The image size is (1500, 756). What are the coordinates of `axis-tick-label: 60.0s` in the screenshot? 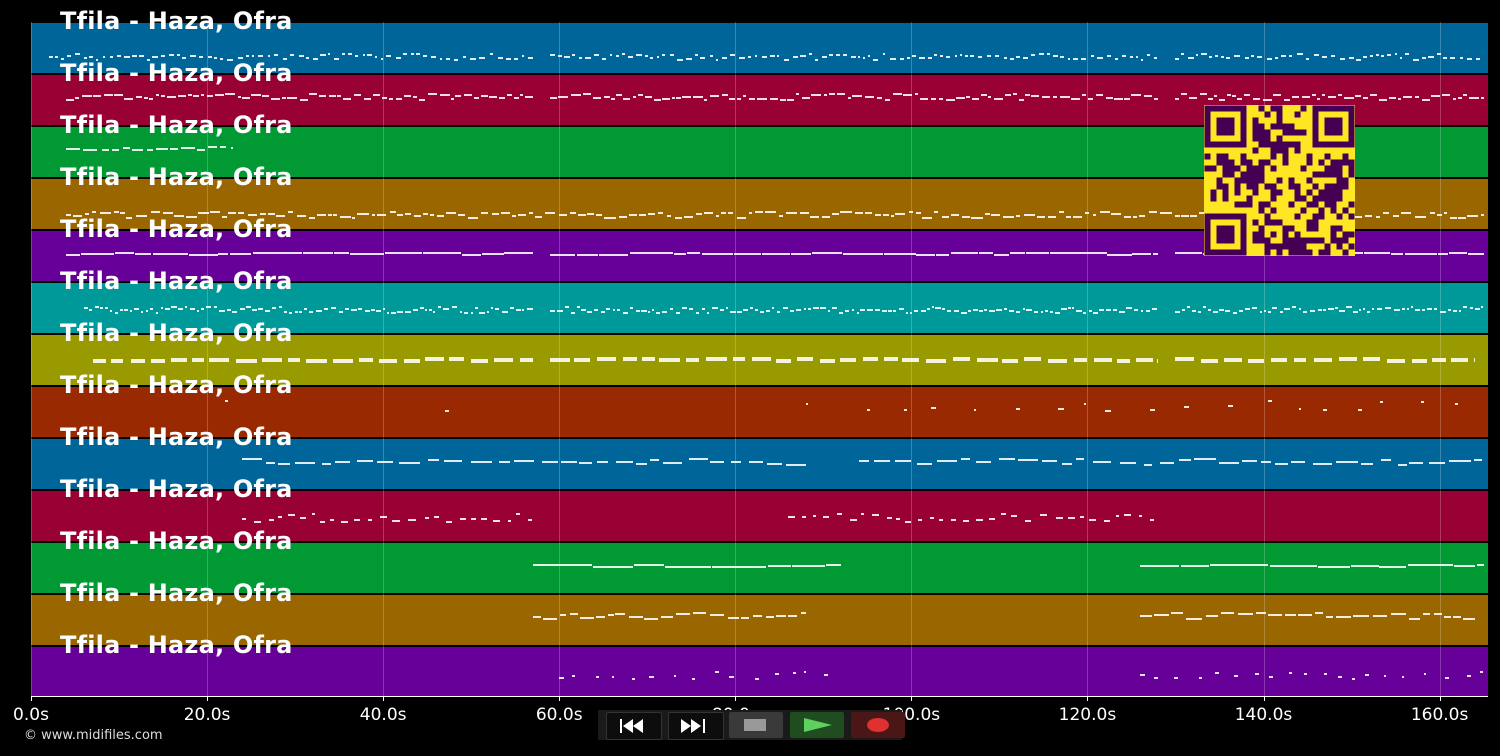 It's located at (559, 715).